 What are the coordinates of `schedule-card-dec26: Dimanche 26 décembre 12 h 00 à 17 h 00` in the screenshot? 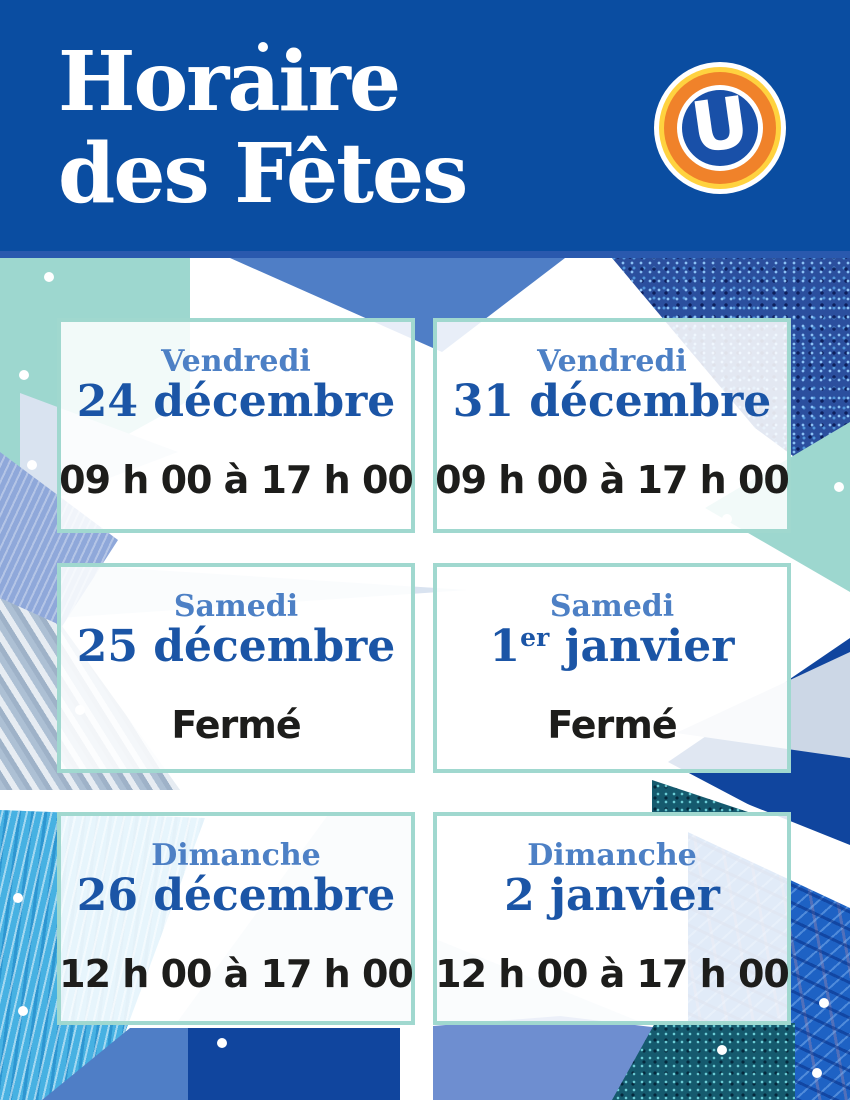 It's located at (236, 918).